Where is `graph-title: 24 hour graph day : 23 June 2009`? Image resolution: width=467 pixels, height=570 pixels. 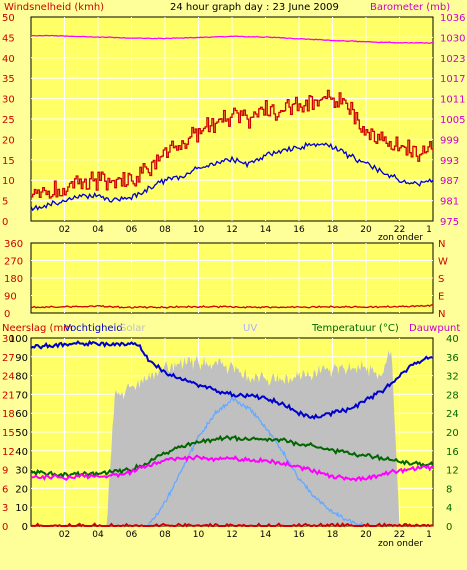 graph-title: 24 hour graph day : 23 June 2009 is located at coordinates (254, 7).